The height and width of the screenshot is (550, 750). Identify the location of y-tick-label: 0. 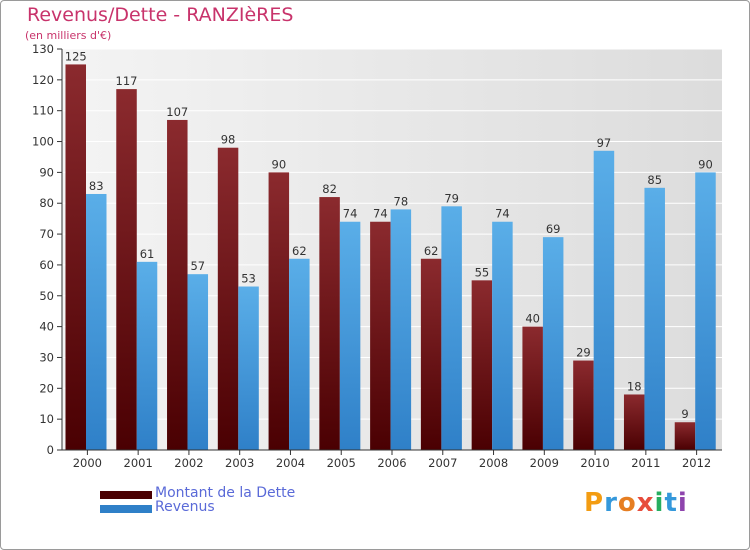
(50, 450).